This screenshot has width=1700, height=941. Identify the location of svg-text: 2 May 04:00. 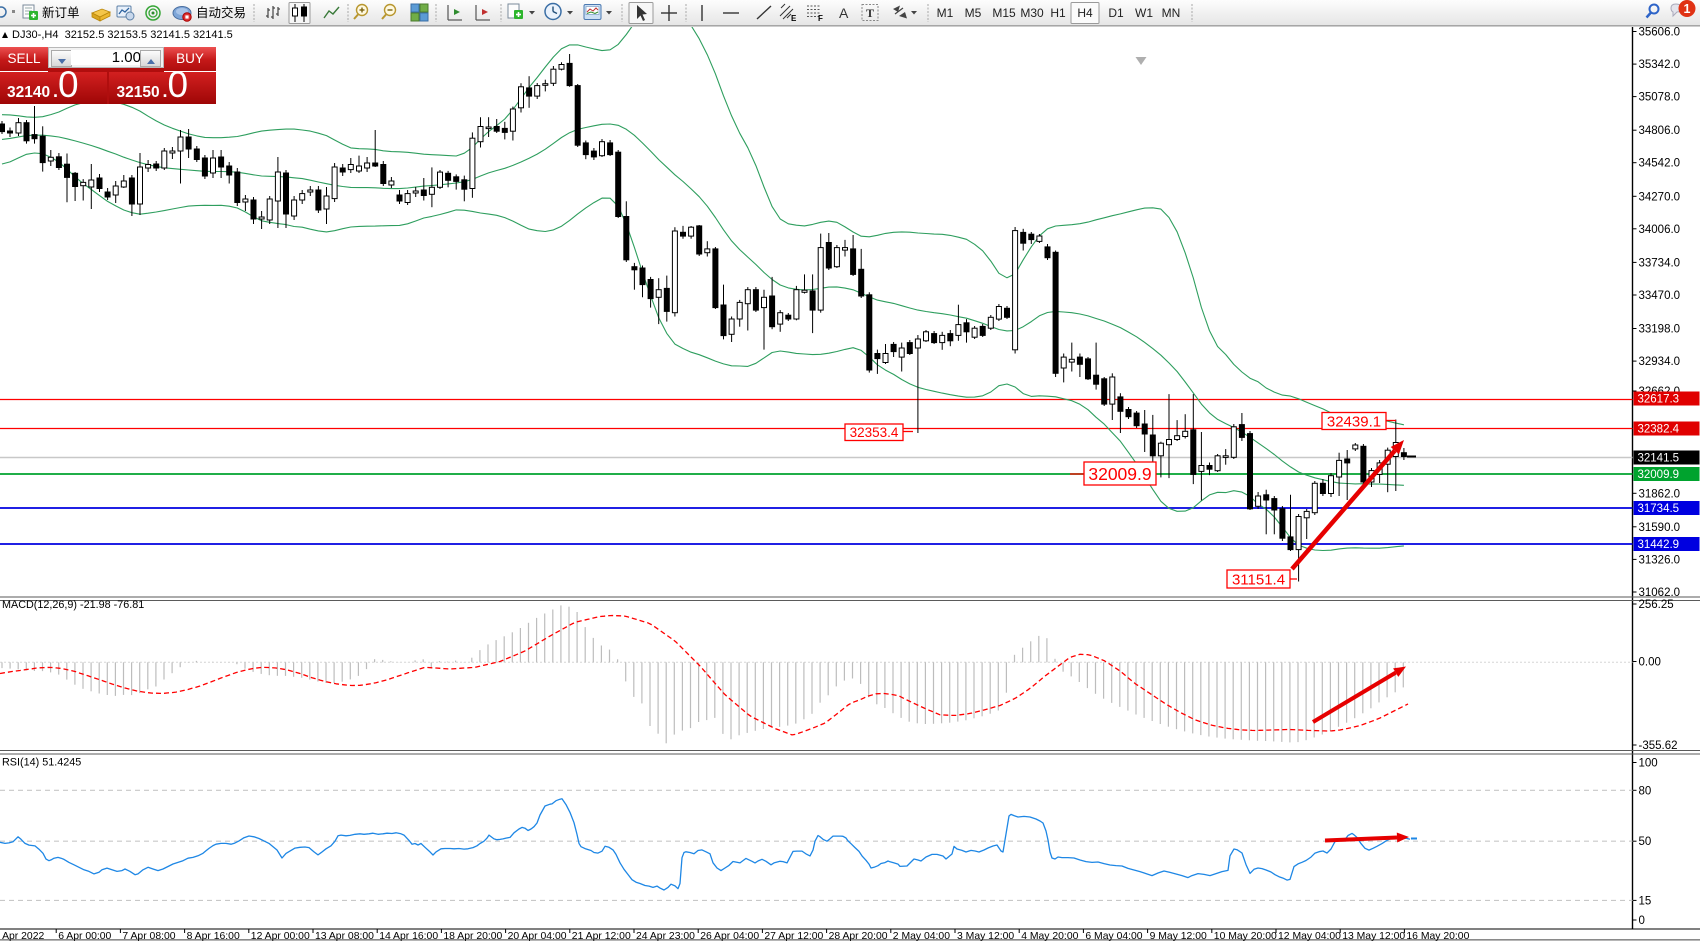
(921, 936).